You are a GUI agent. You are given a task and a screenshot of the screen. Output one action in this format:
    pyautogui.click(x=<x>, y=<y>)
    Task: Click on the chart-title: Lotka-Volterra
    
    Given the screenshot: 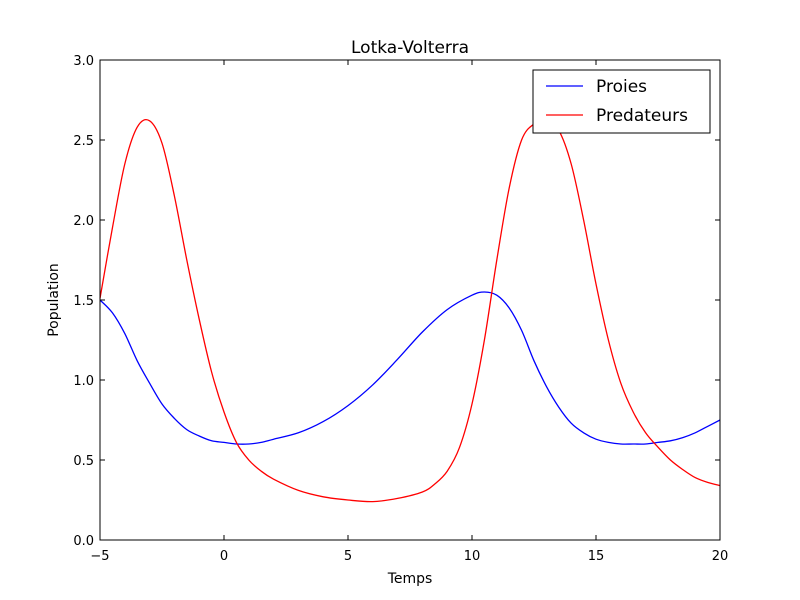 What is the action you would take?
    pyautogui.click(x=410, y=48)
    